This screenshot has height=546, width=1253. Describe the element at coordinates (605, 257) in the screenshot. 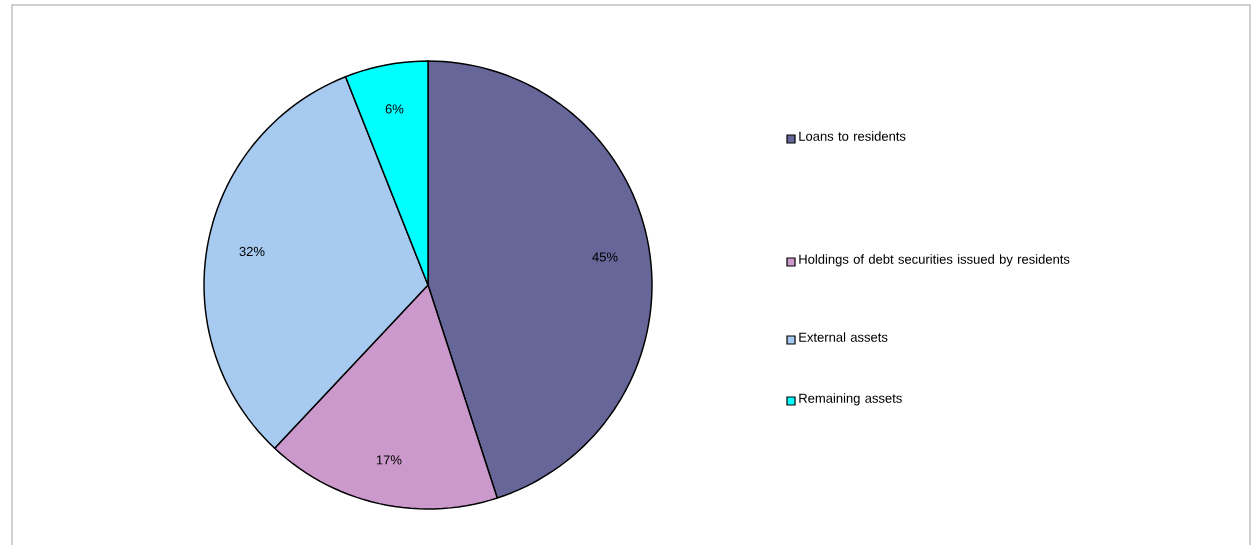

I see `data-label: 45%` at that location.